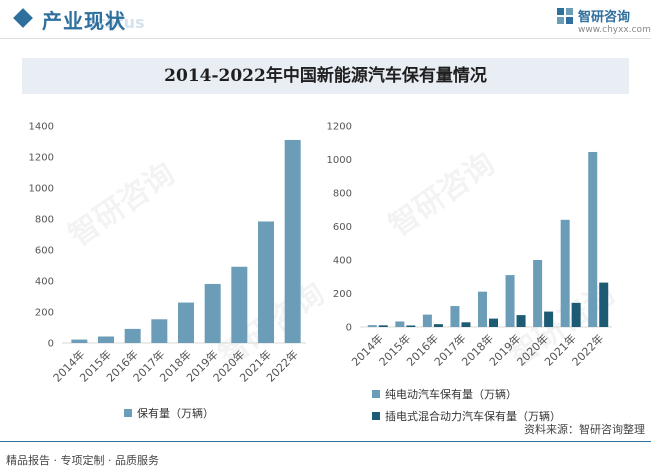 The width and height of the screenshot is (651, 470). I want to click on bar-2-s1-2016年, so click(427, 320).